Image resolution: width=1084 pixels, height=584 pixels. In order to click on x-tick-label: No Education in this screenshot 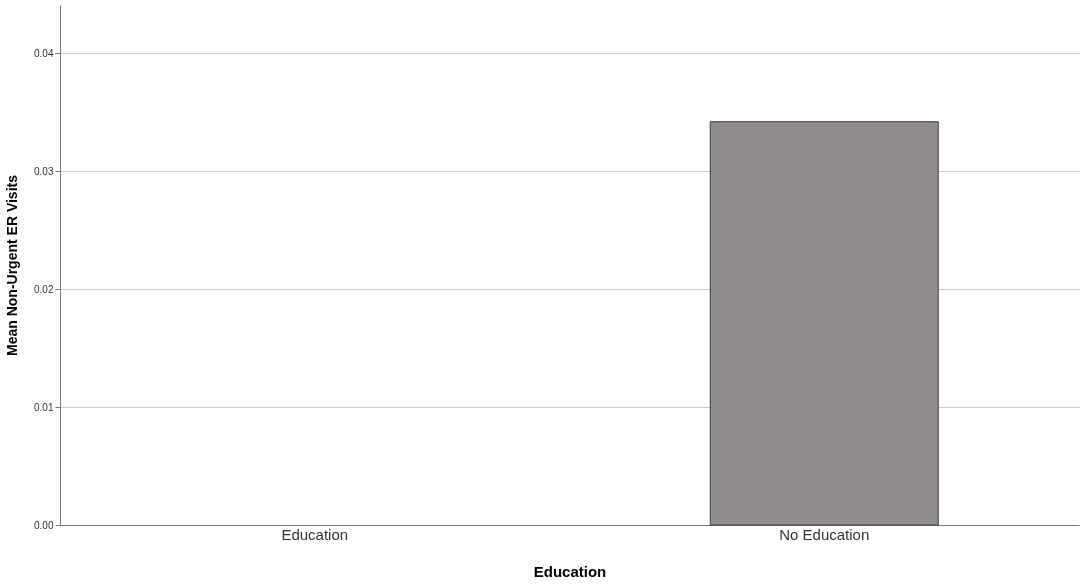, I will do `click(824, 534)`.